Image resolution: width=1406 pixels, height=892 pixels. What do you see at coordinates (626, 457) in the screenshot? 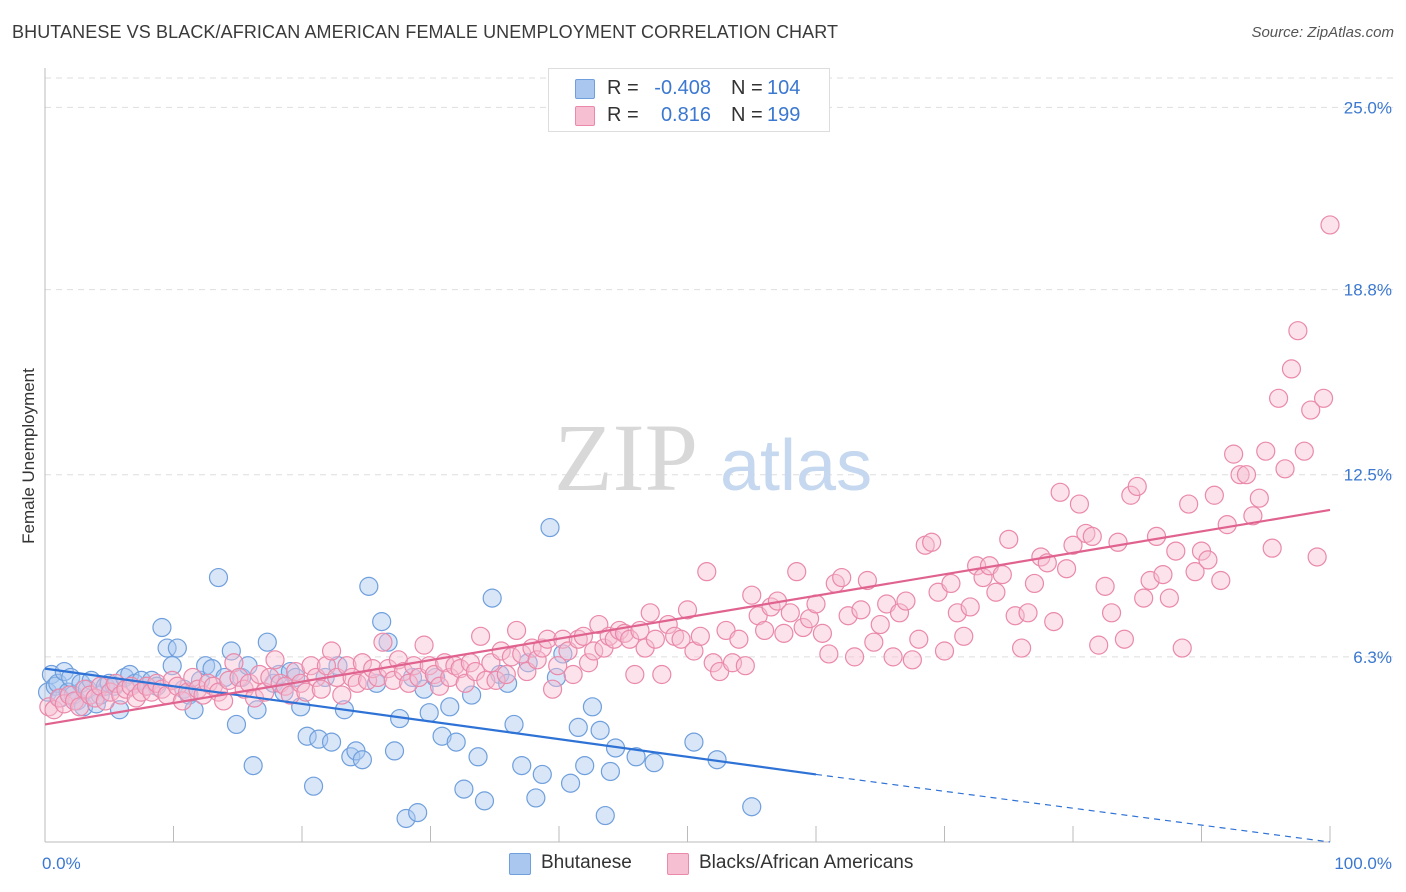
I see `watermark-zip: ZIP` at bounding box center [626, 457].